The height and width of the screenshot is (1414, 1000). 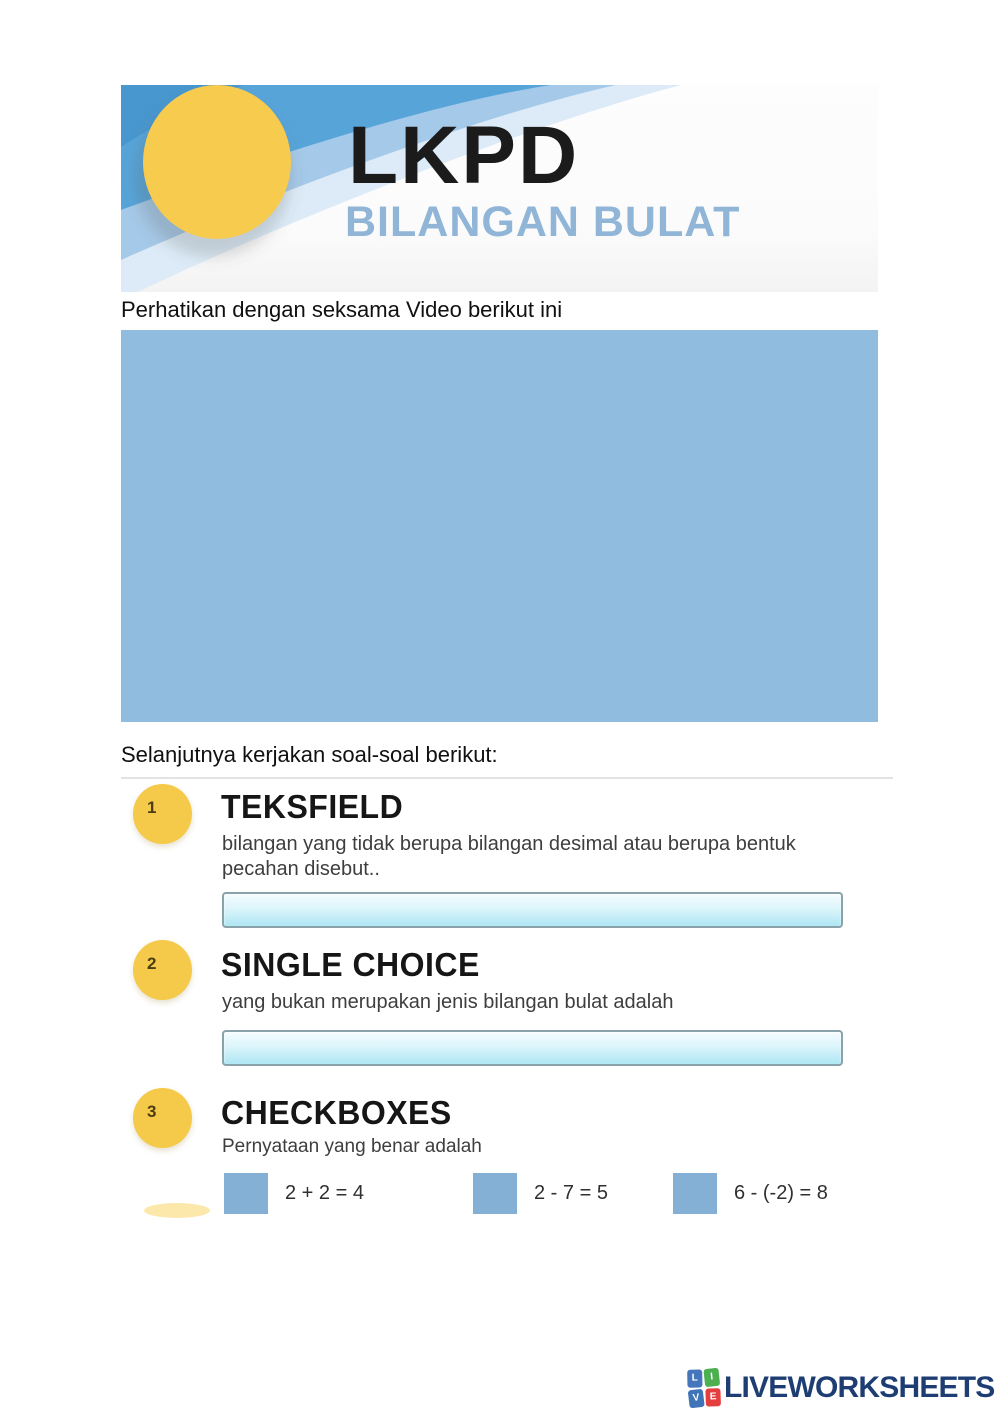 I want to click on section-divider, so click(x=507, y=778).